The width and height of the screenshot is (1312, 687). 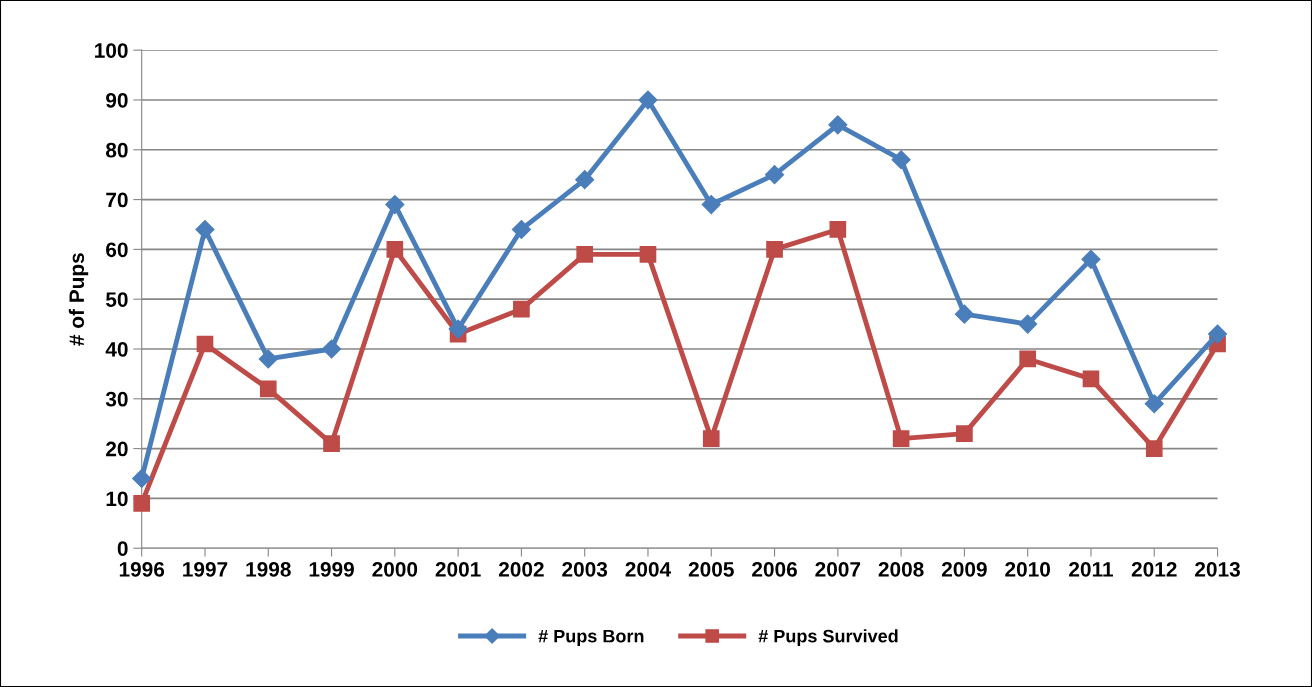 What do you see at coordinates (116, 399) in the screenshot?
I see `y-tick-label: 30` at bounding box center [116, 399].